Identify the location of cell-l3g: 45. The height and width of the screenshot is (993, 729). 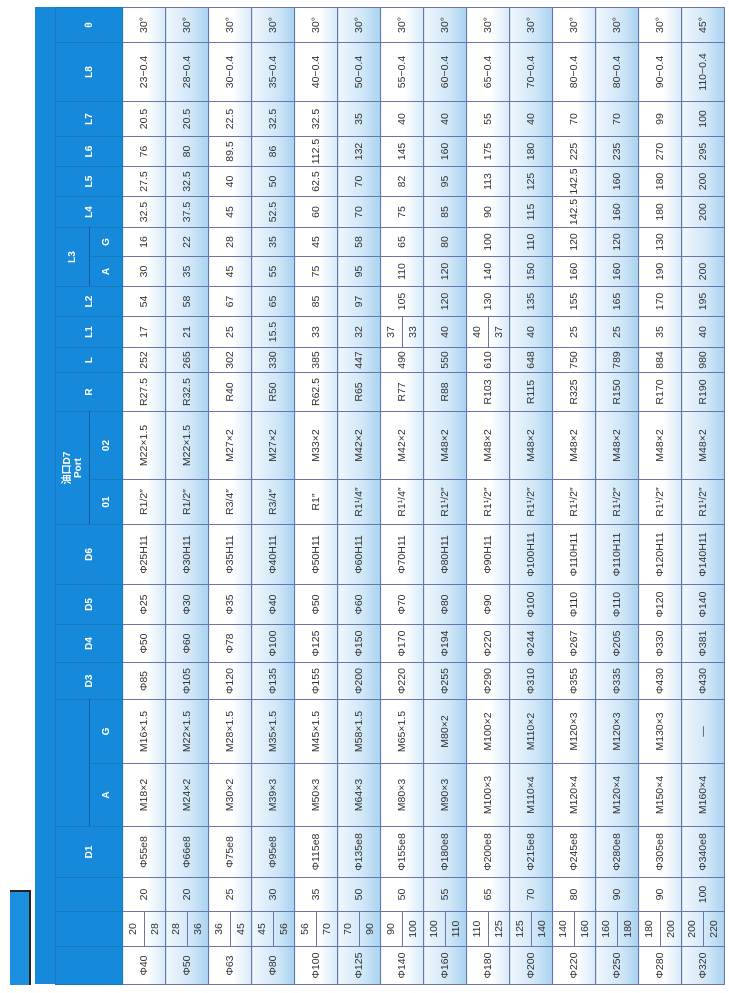
(316, 242).